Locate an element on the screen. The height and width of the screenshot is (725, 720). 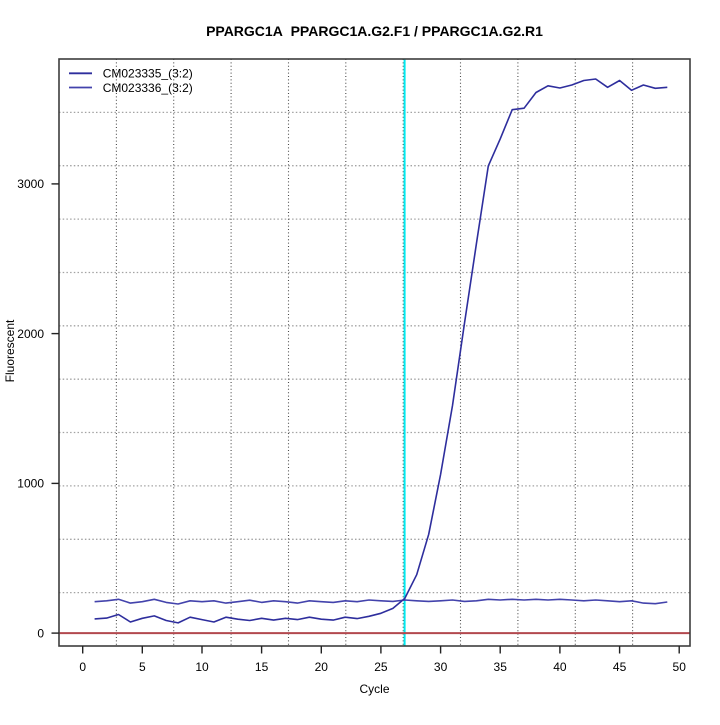
svg-text: 35 is located at coordinates (501, 667).